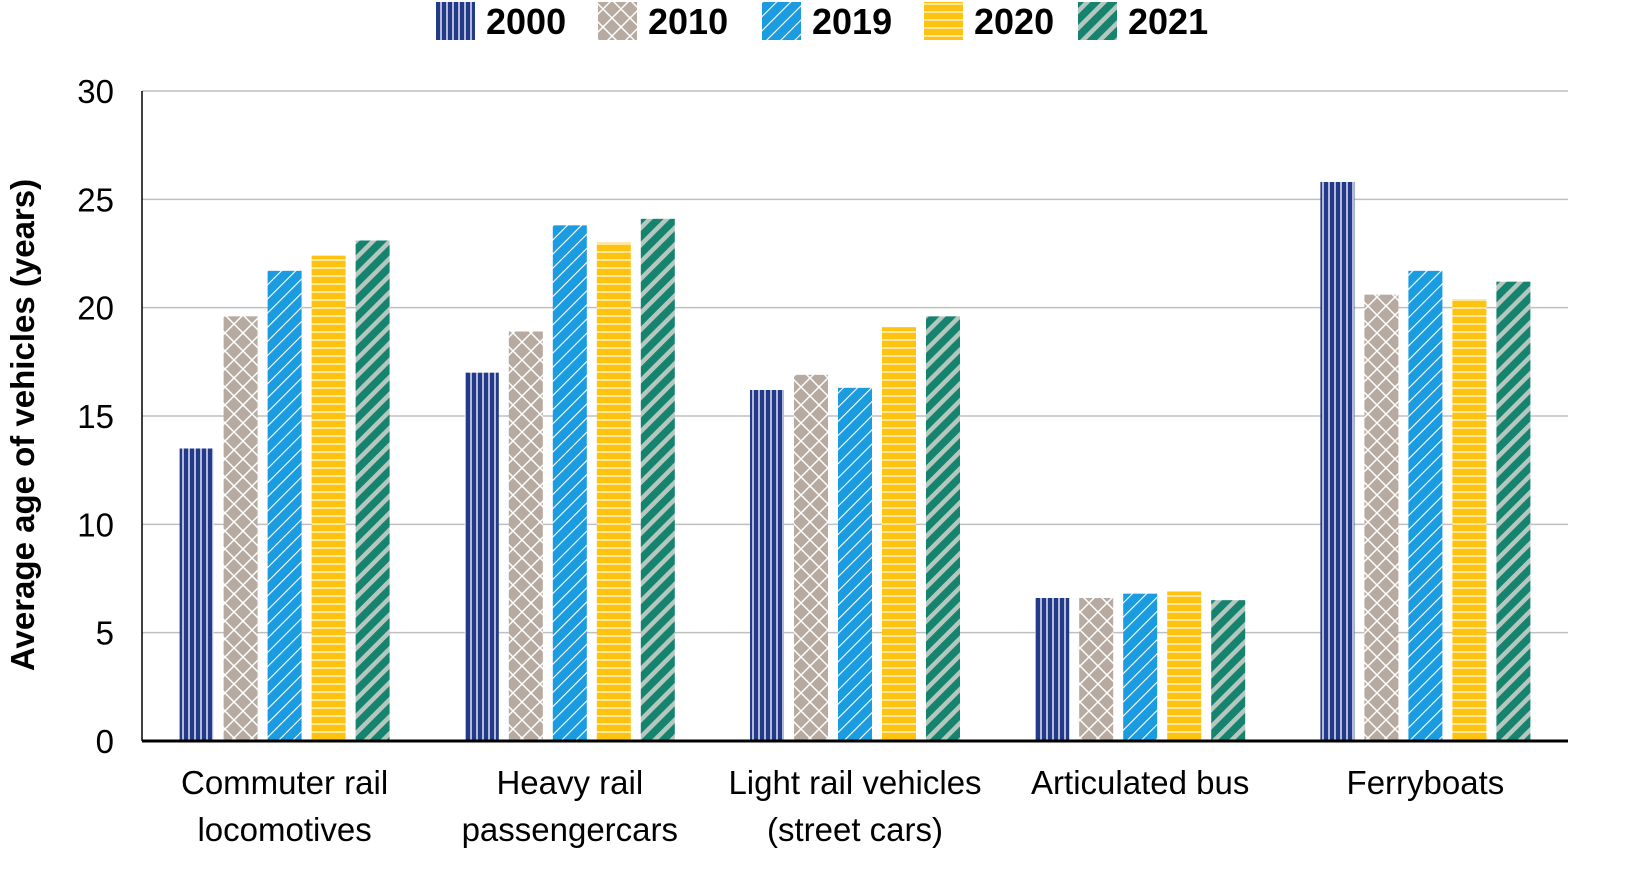 Image resolution: width=1633 pixels, height=892 pixels. Describe the element at coordinates (569, 782) in the screenshot. I see `category-label: Heavy rail` at that location.